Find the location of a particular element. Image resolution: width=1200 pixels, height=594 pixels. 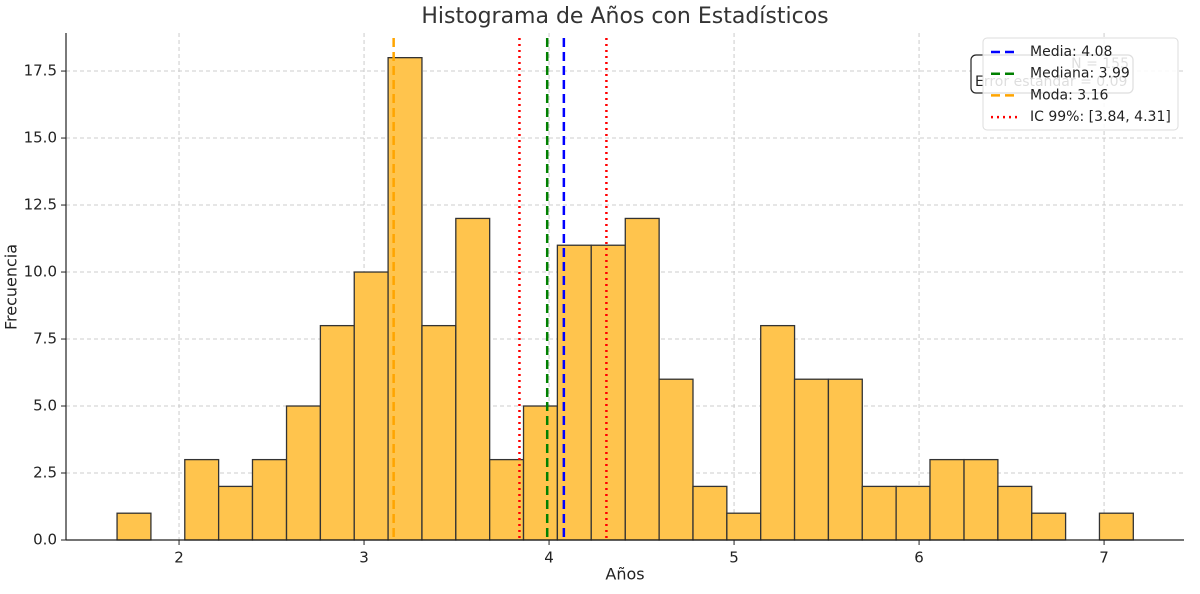

y-tick-label: 15.0 is located at coordinates (40, 138).